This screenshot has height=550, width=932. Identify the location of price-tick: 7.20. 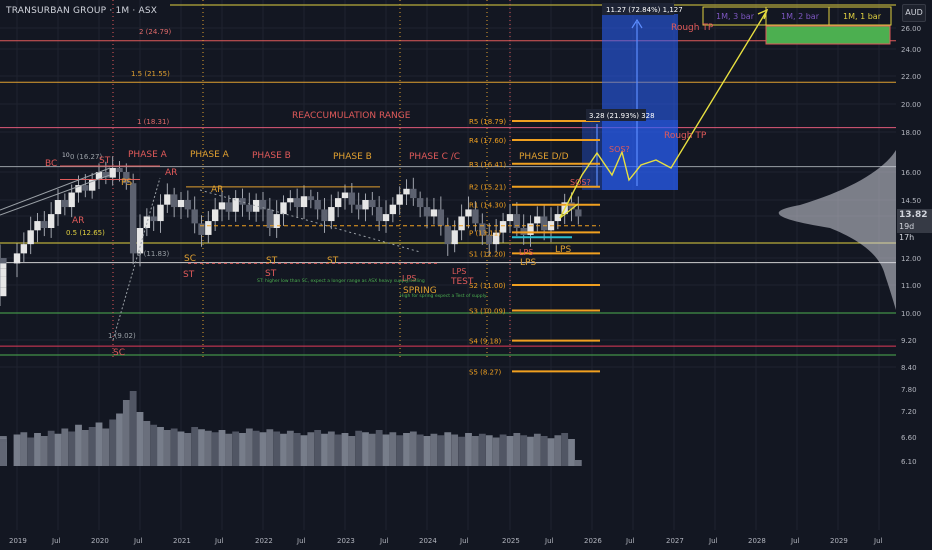
(909, 412).